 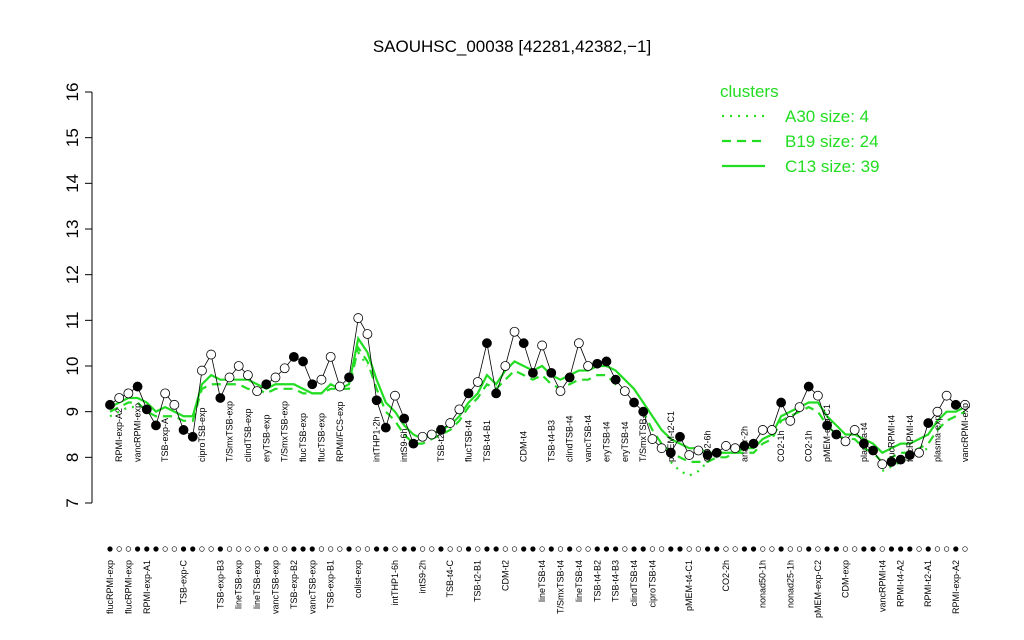 What do you see at coordinates (928, 583) in the screenshot?
I see `x-label: RPMI-t2-A1` at bounding box center [928, 583].